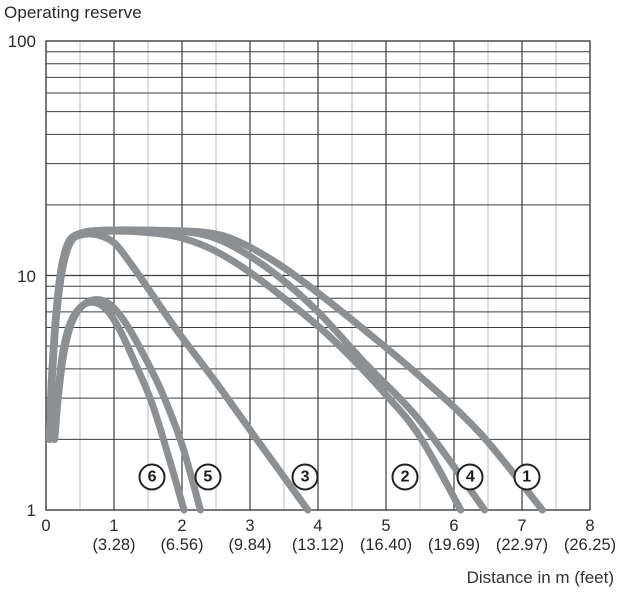 The image size is (618, 600). What do you see at coordinates (31, 510) in the screenshot?
I see `y-tick-label-1: 1` at bounding box center [31, 510].